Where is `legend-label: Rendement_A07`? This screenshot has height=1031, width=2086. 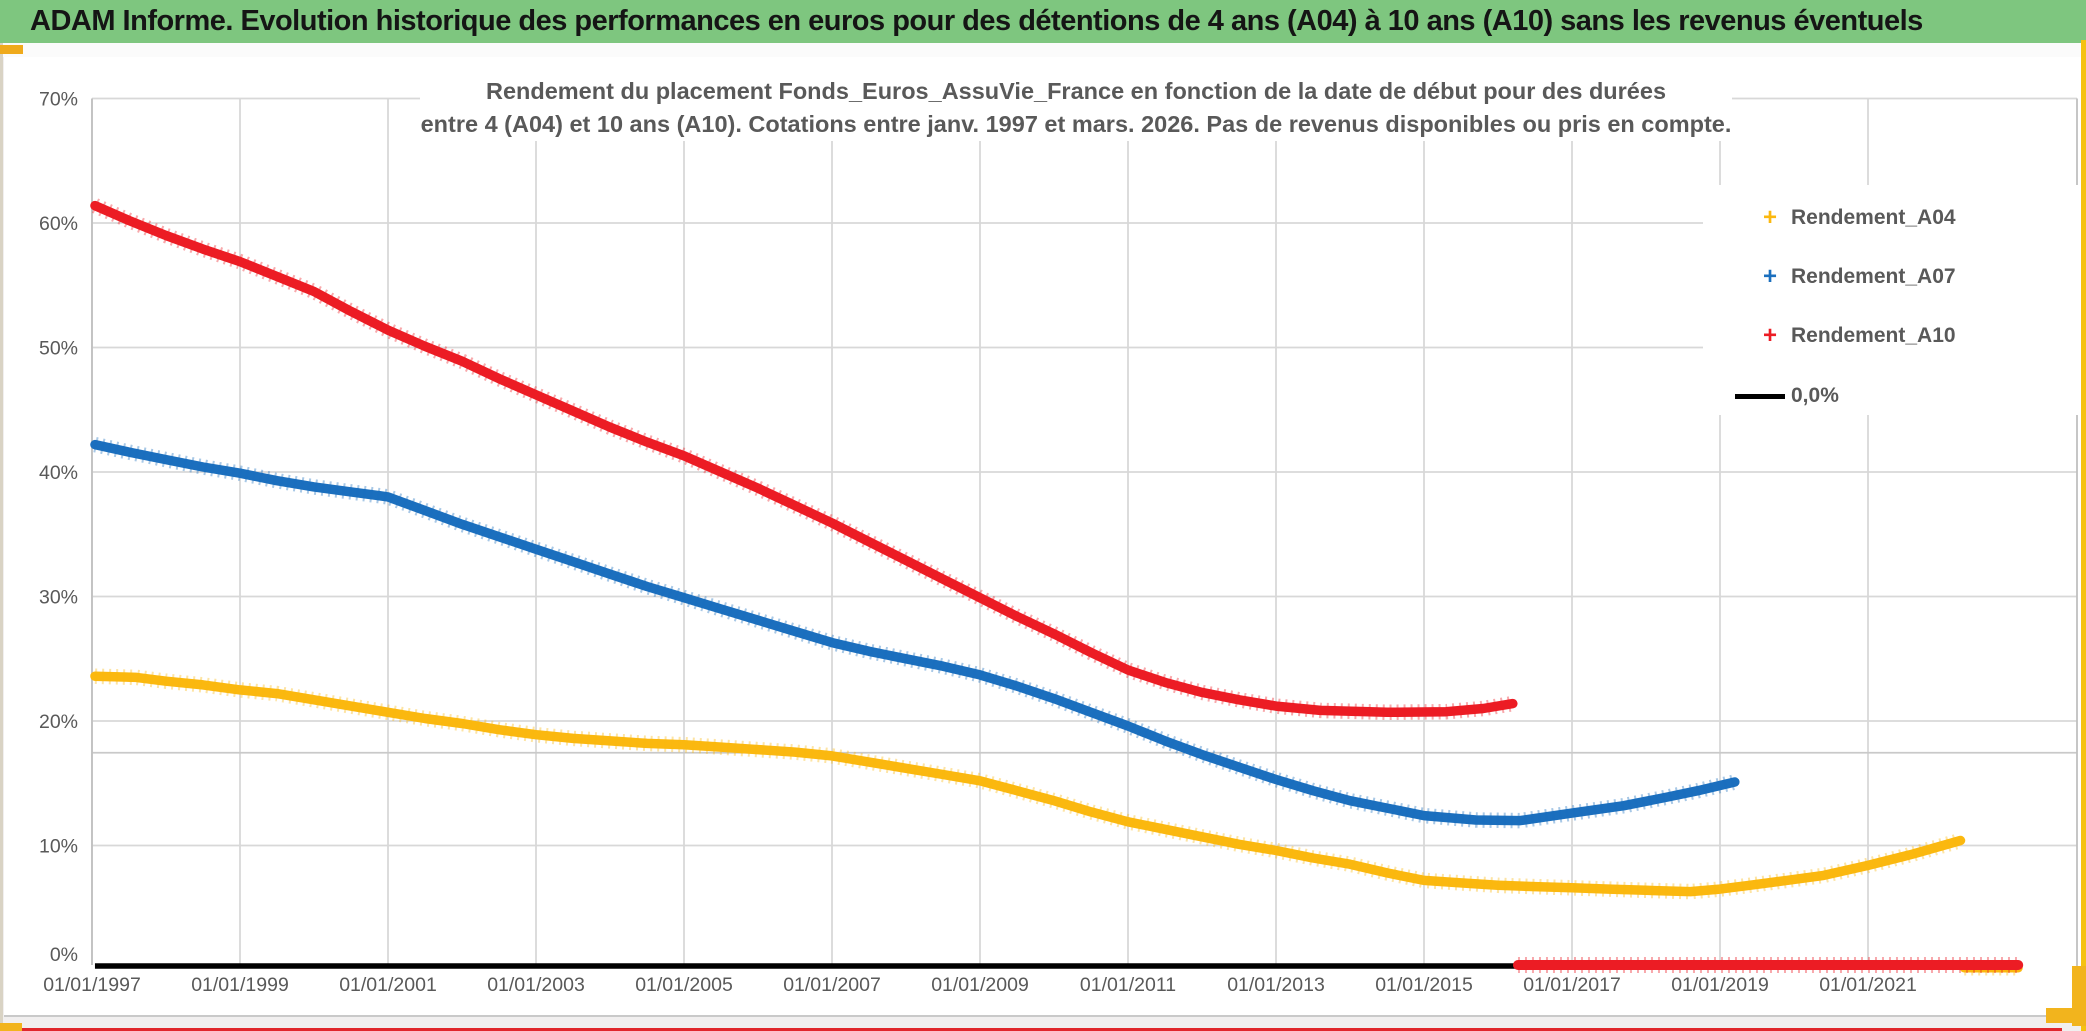
legend-label: Rendement_A07 is located at coordinates (1873, 276).